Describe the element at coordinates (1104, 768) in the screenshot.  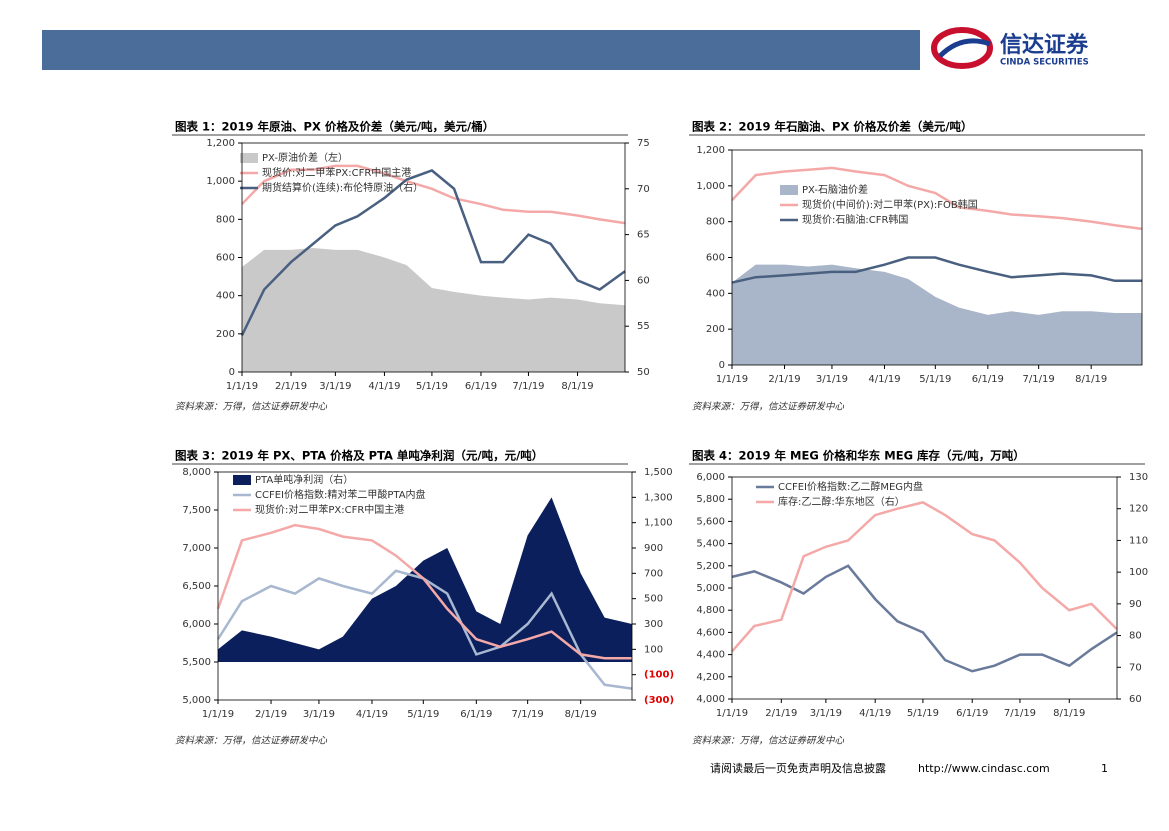
I see `page-number: 1` at that location.